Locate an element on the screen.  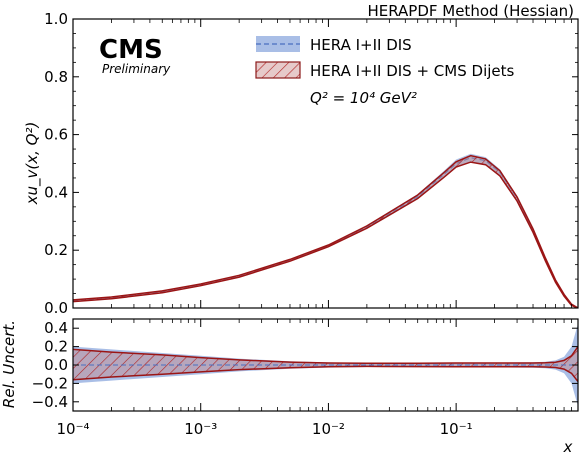
bottom-ytick-label: −0.4 is located at coordinates (50, 402).